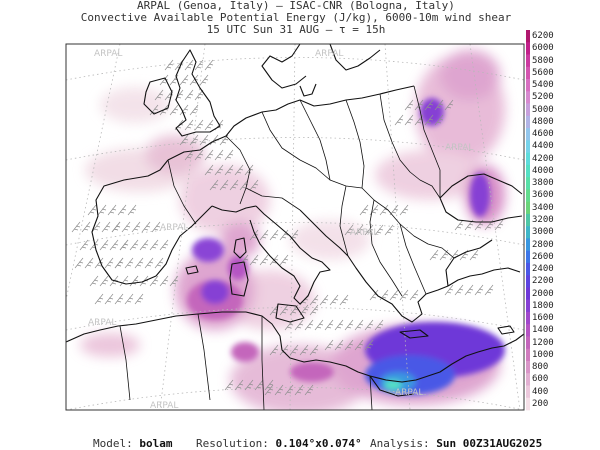 The width and height of the screenshot is (600, 450). Describe the element at coordinates (543, 318) in the screenshot. I see `colorbar-label: 1600` at that location.